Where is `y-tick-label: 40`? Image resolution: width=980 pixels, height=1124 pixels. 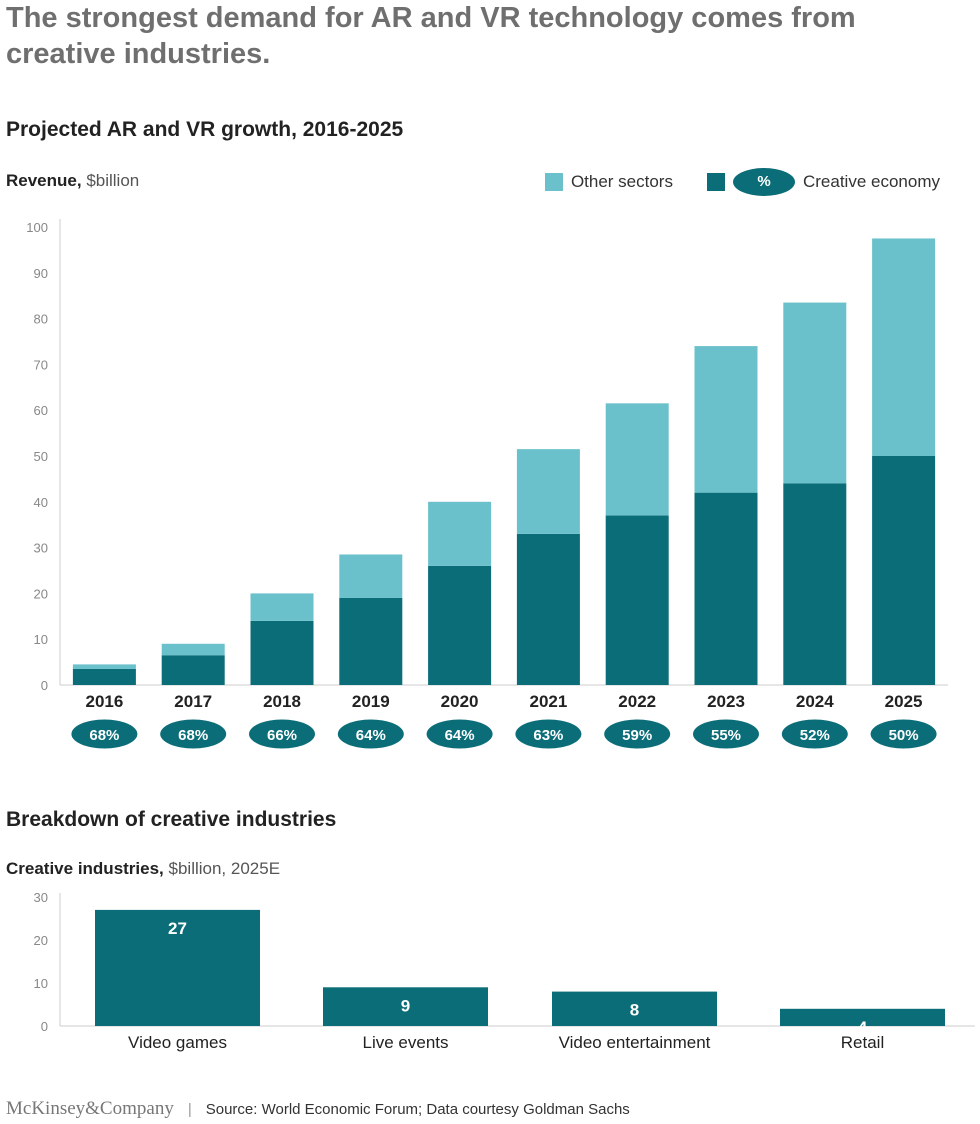 y-tick-label: 40 is located at coordinates (41, 502).